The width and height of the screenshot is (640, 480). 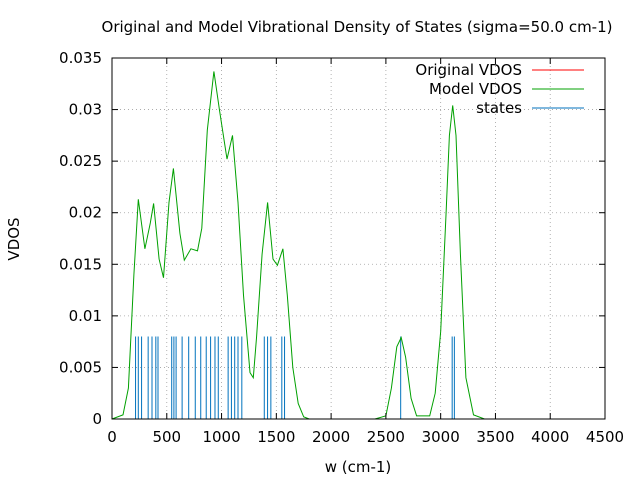 I want to click on x-tick-label: 3500, so click(x=495, y=437).